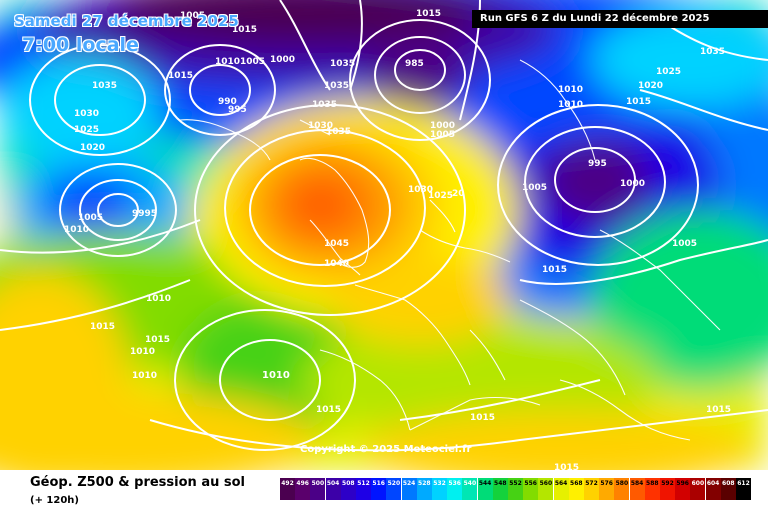  Describe the element at coordinates (713, 483) in the screenshot. I see `legend-label: 604` at that location.